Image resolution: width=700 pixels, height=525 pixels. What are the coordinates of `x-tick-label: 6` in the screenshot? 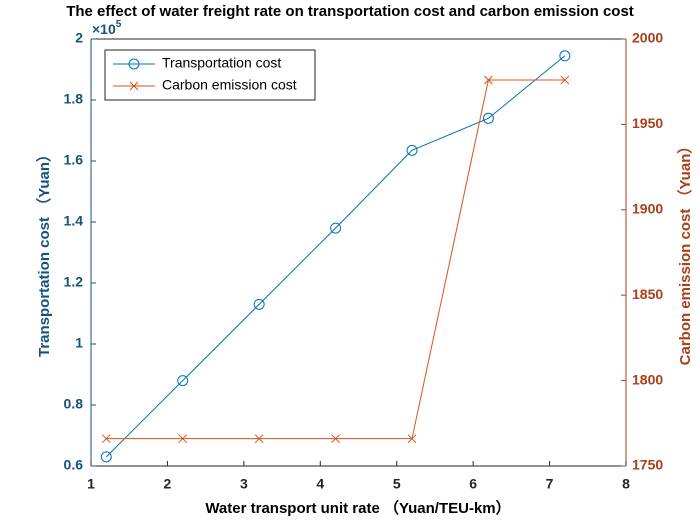 It's located at (473, 484).